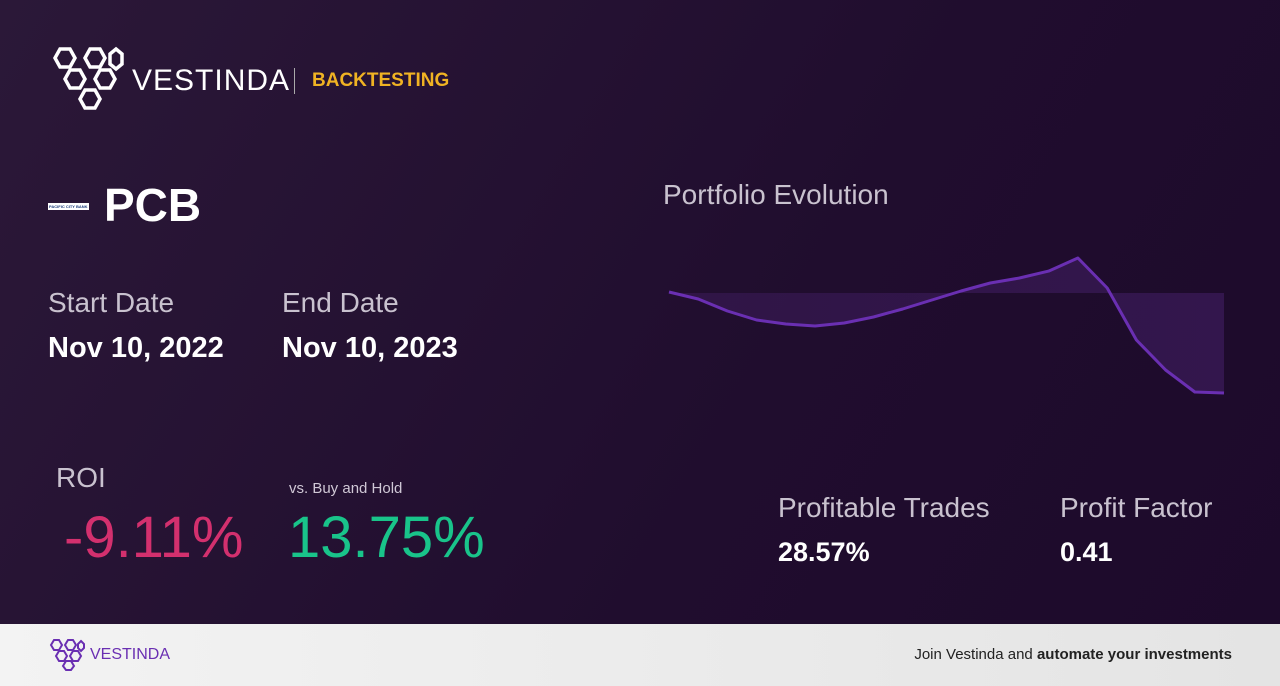 Image resolution: width=1280 pixels, height=686 pixels. Describe the element at coordinates (111, 302) in the screenshot. I see `start-label: Start Date` at that location.